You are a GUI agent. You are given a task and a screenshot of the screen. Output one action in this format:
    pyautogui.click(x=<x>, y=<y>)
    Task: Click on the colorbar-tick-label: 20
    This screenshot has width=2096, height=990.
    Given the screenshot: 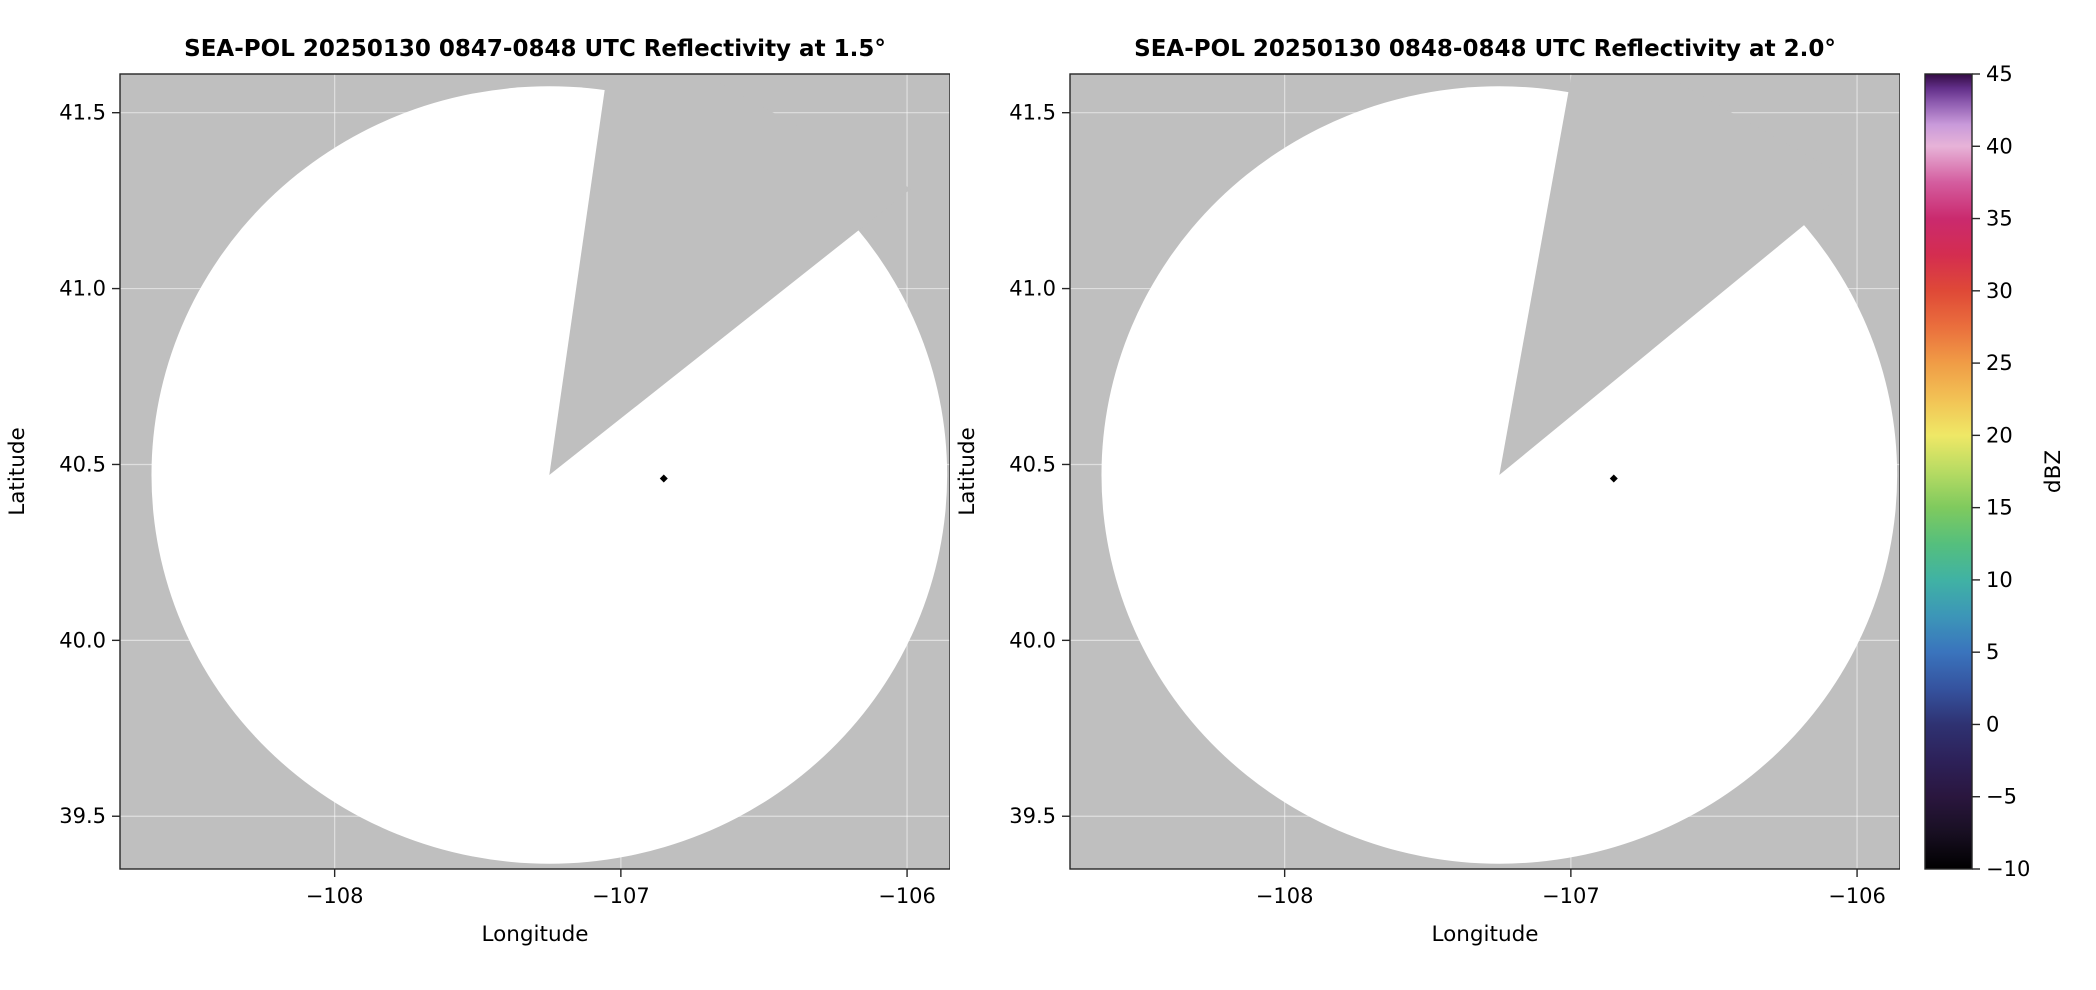 What is the action you would take?
    pyautogui.click(x=1999, y=435)
    